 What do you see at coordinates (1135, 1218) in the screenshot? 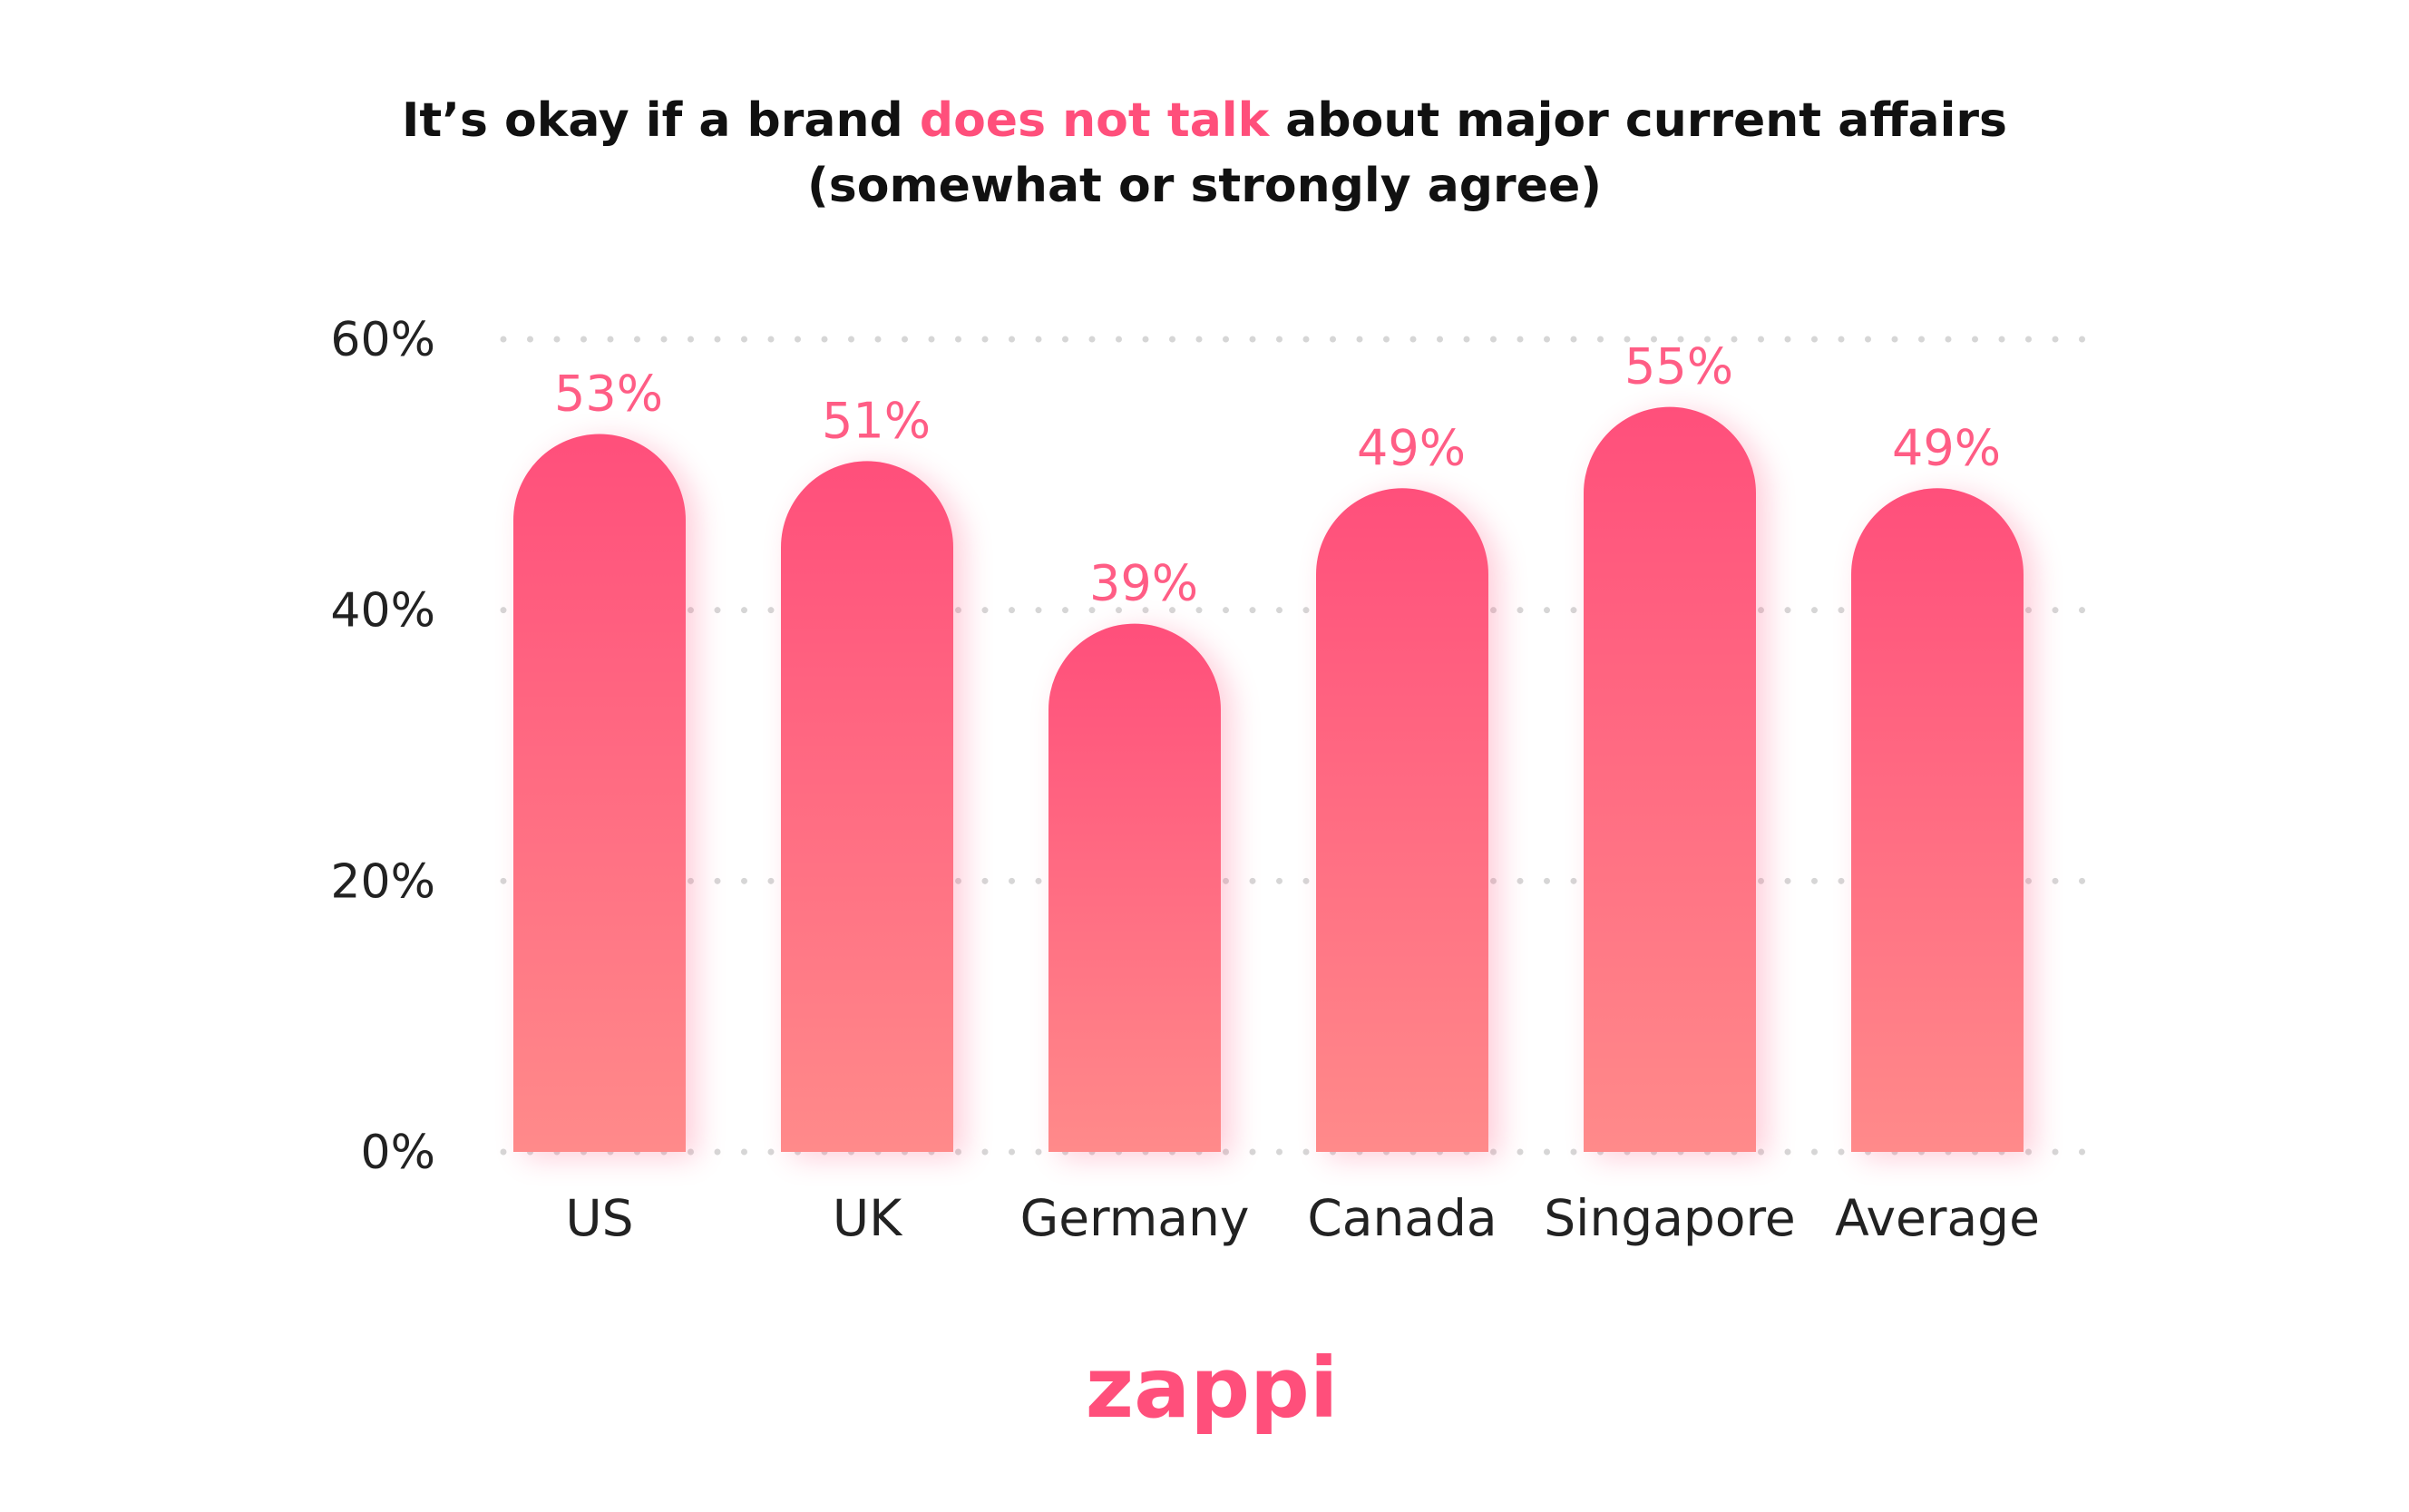
I see `x-tick-label: Germany` at bounding box center [1135, 1218].